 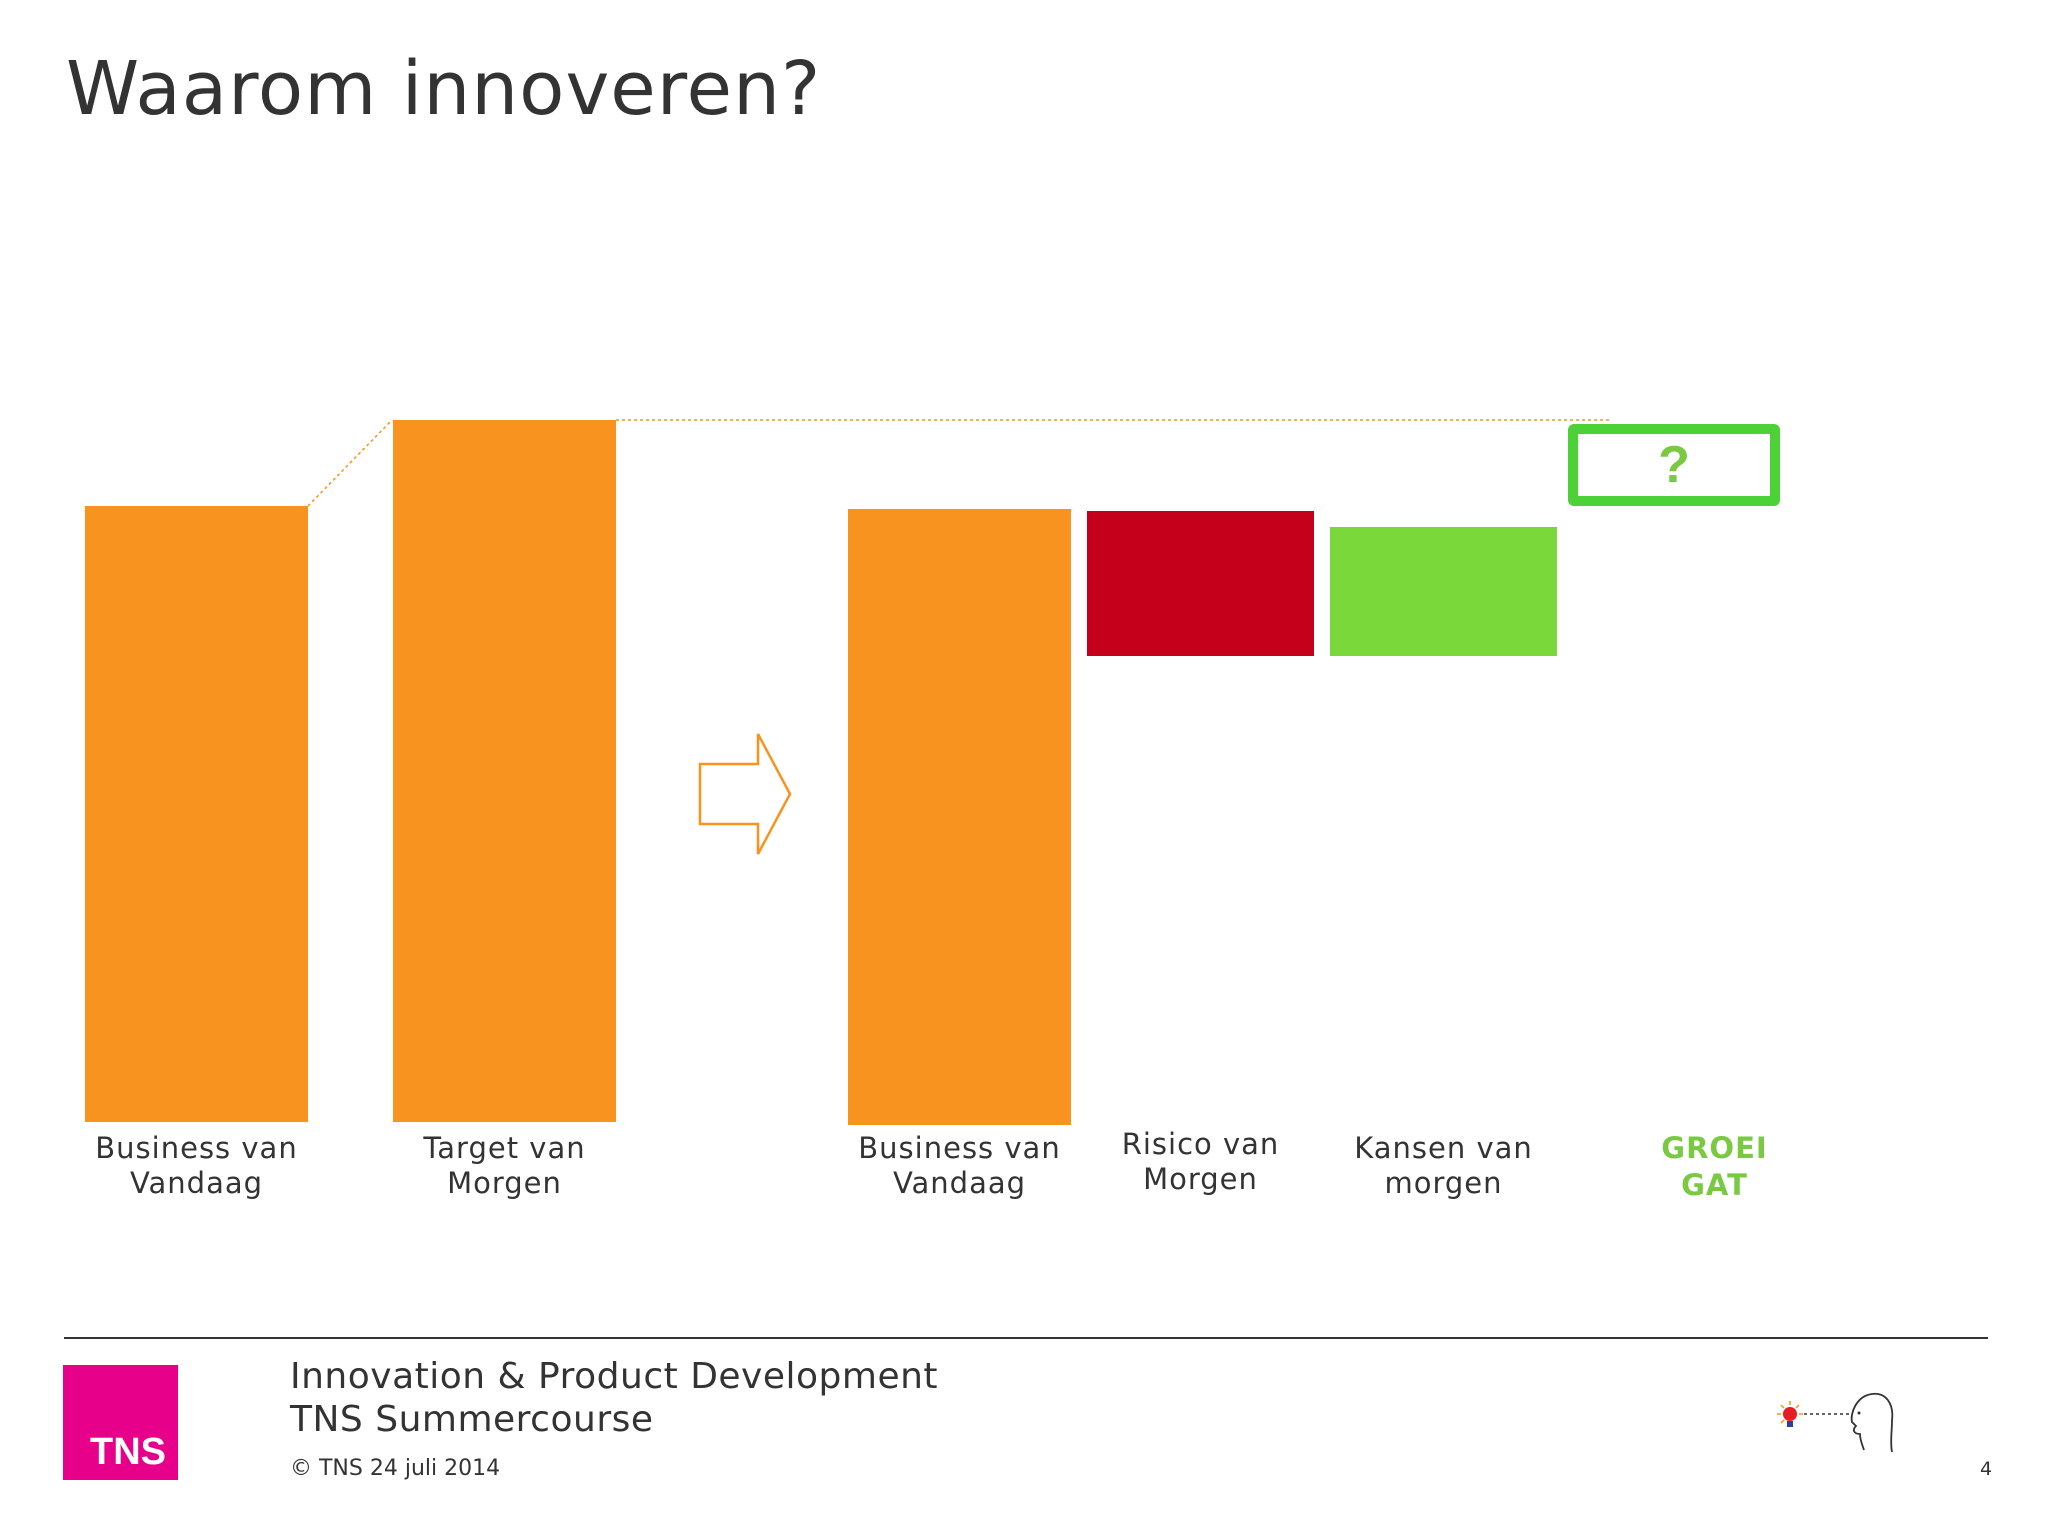 What do you see at coordinates (1200, 583) in the screenshot?
I see `bar-risico-morgen` at bounding box center [1200, 583].